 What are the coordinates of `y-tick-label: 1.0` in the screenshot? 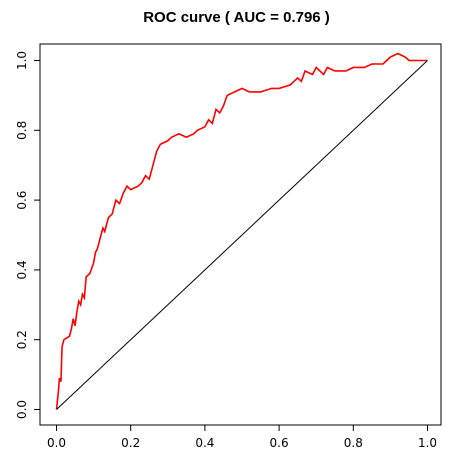 It's located at (22, 60).